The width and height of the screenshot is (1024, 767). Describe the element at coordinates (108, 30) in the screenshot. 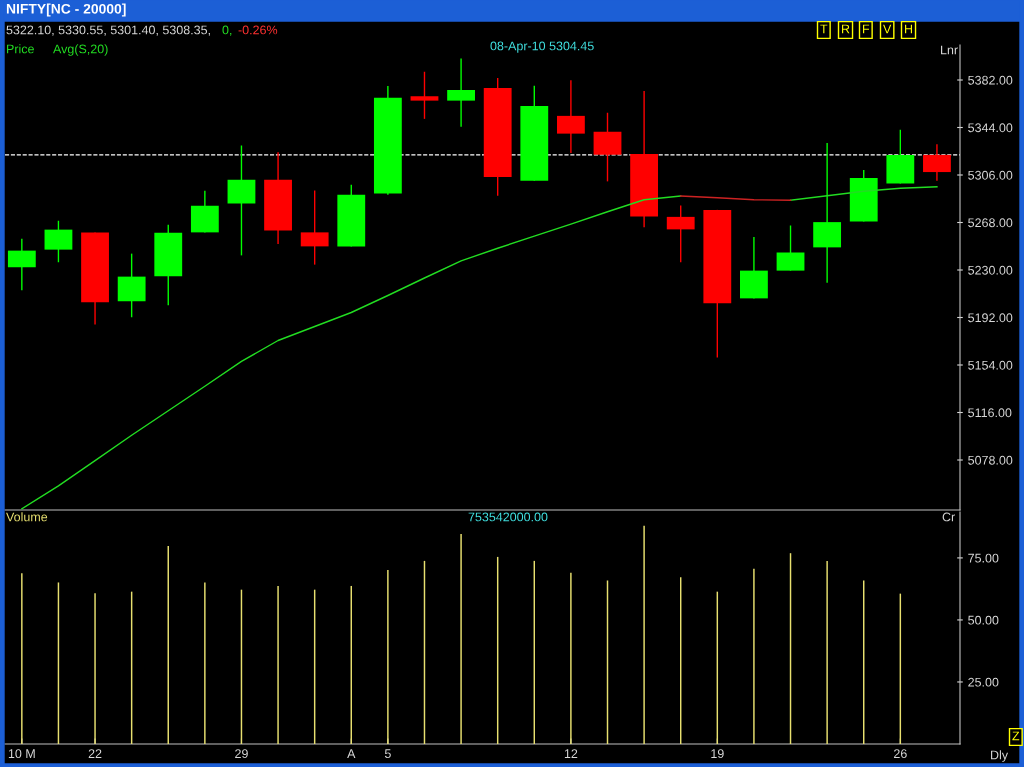

I see `text: 5322.10, 5330.55, 5301.40, 5308.35,` at that location.